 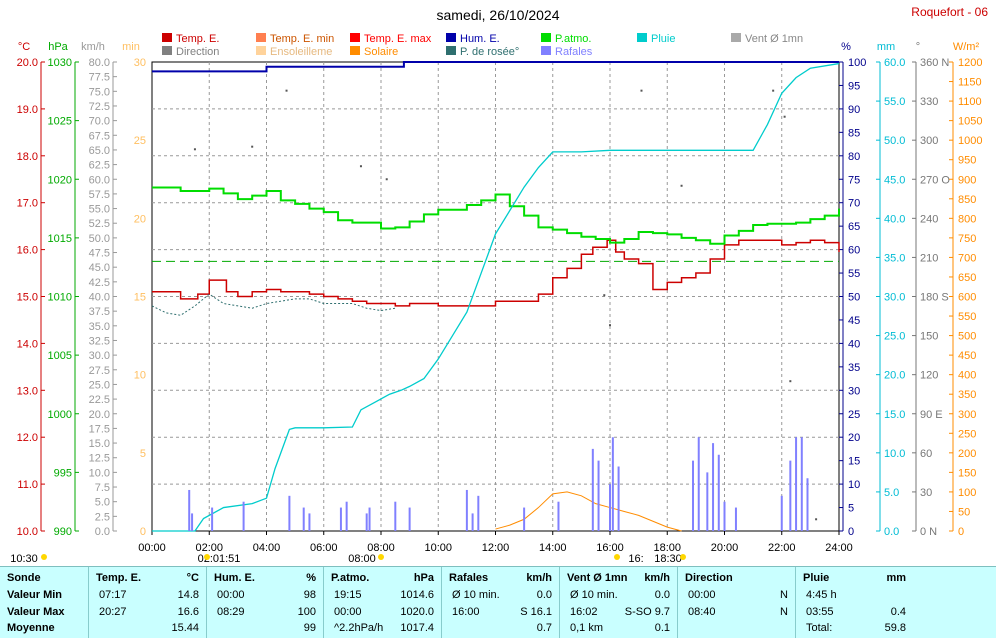 What do you see at coordinates (894, 415) in the screenshot?
I see `rain-tick-label: 15.0` at bounding box center [894, 415].